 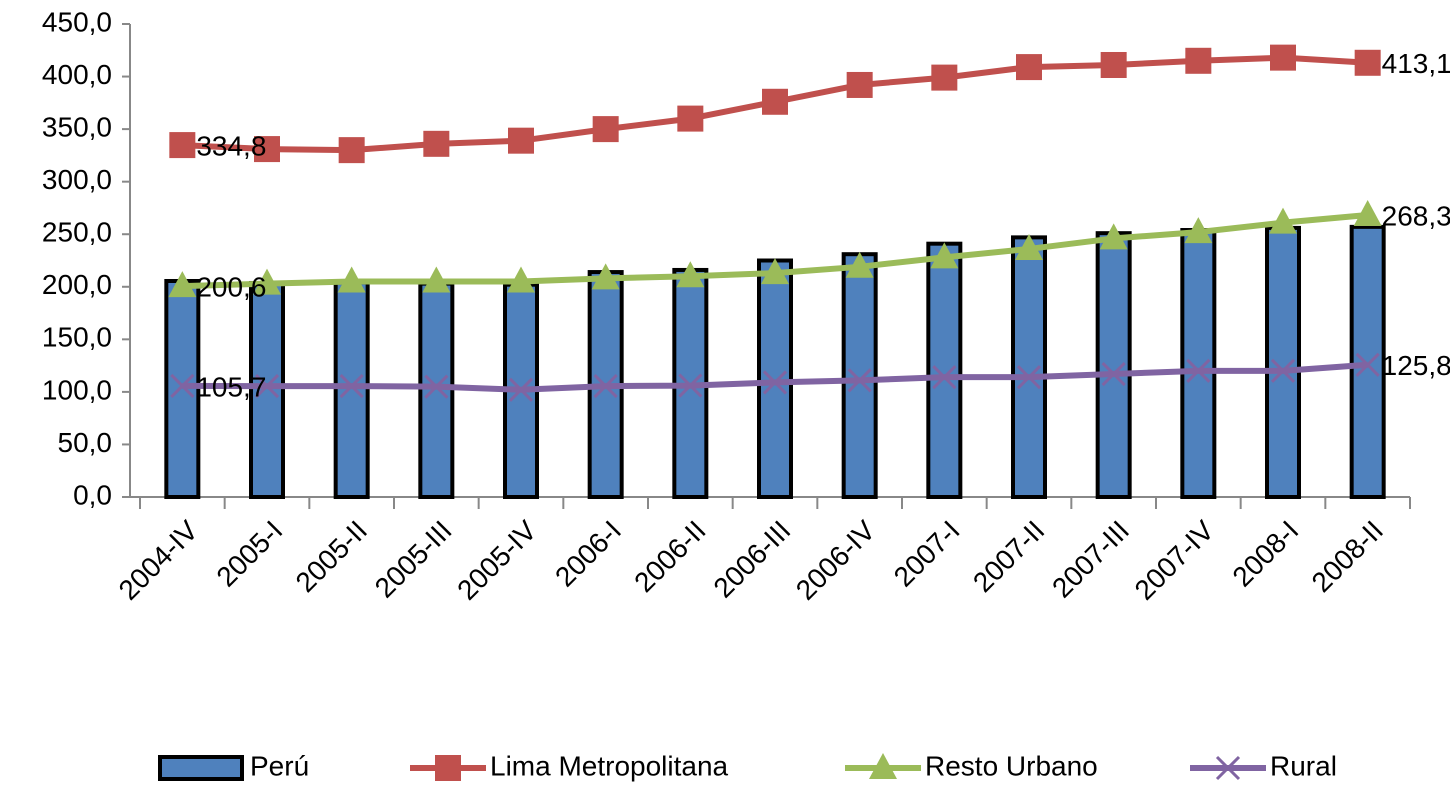 I want to click on x-tick-label: 2005-III, so click(x=413, y=559).